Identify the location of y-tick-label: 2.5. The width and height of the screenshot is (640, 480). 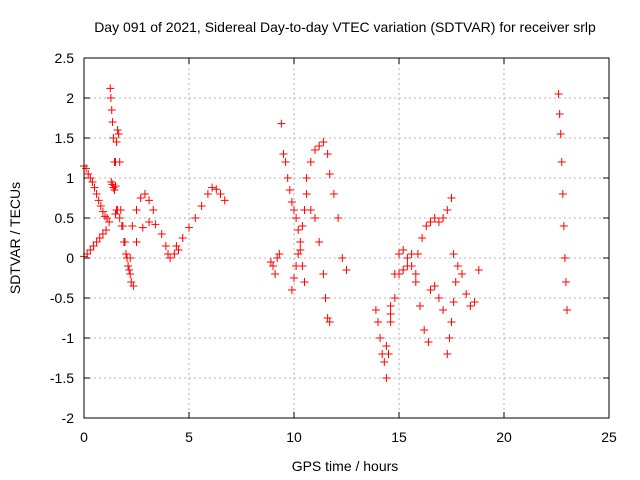
(65, 58).